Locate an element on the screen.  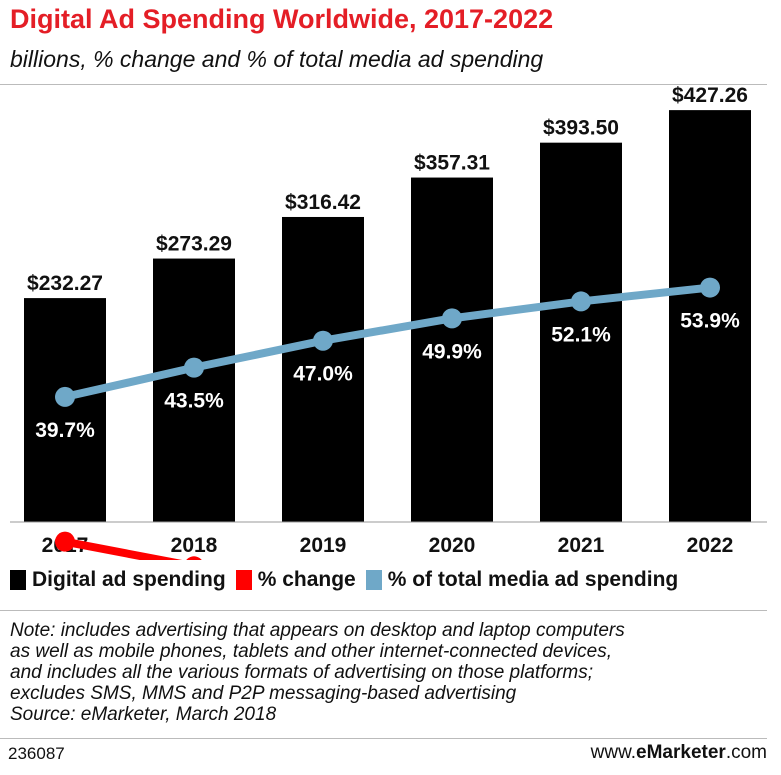
footer-divider is located at coordinates (383, 738).